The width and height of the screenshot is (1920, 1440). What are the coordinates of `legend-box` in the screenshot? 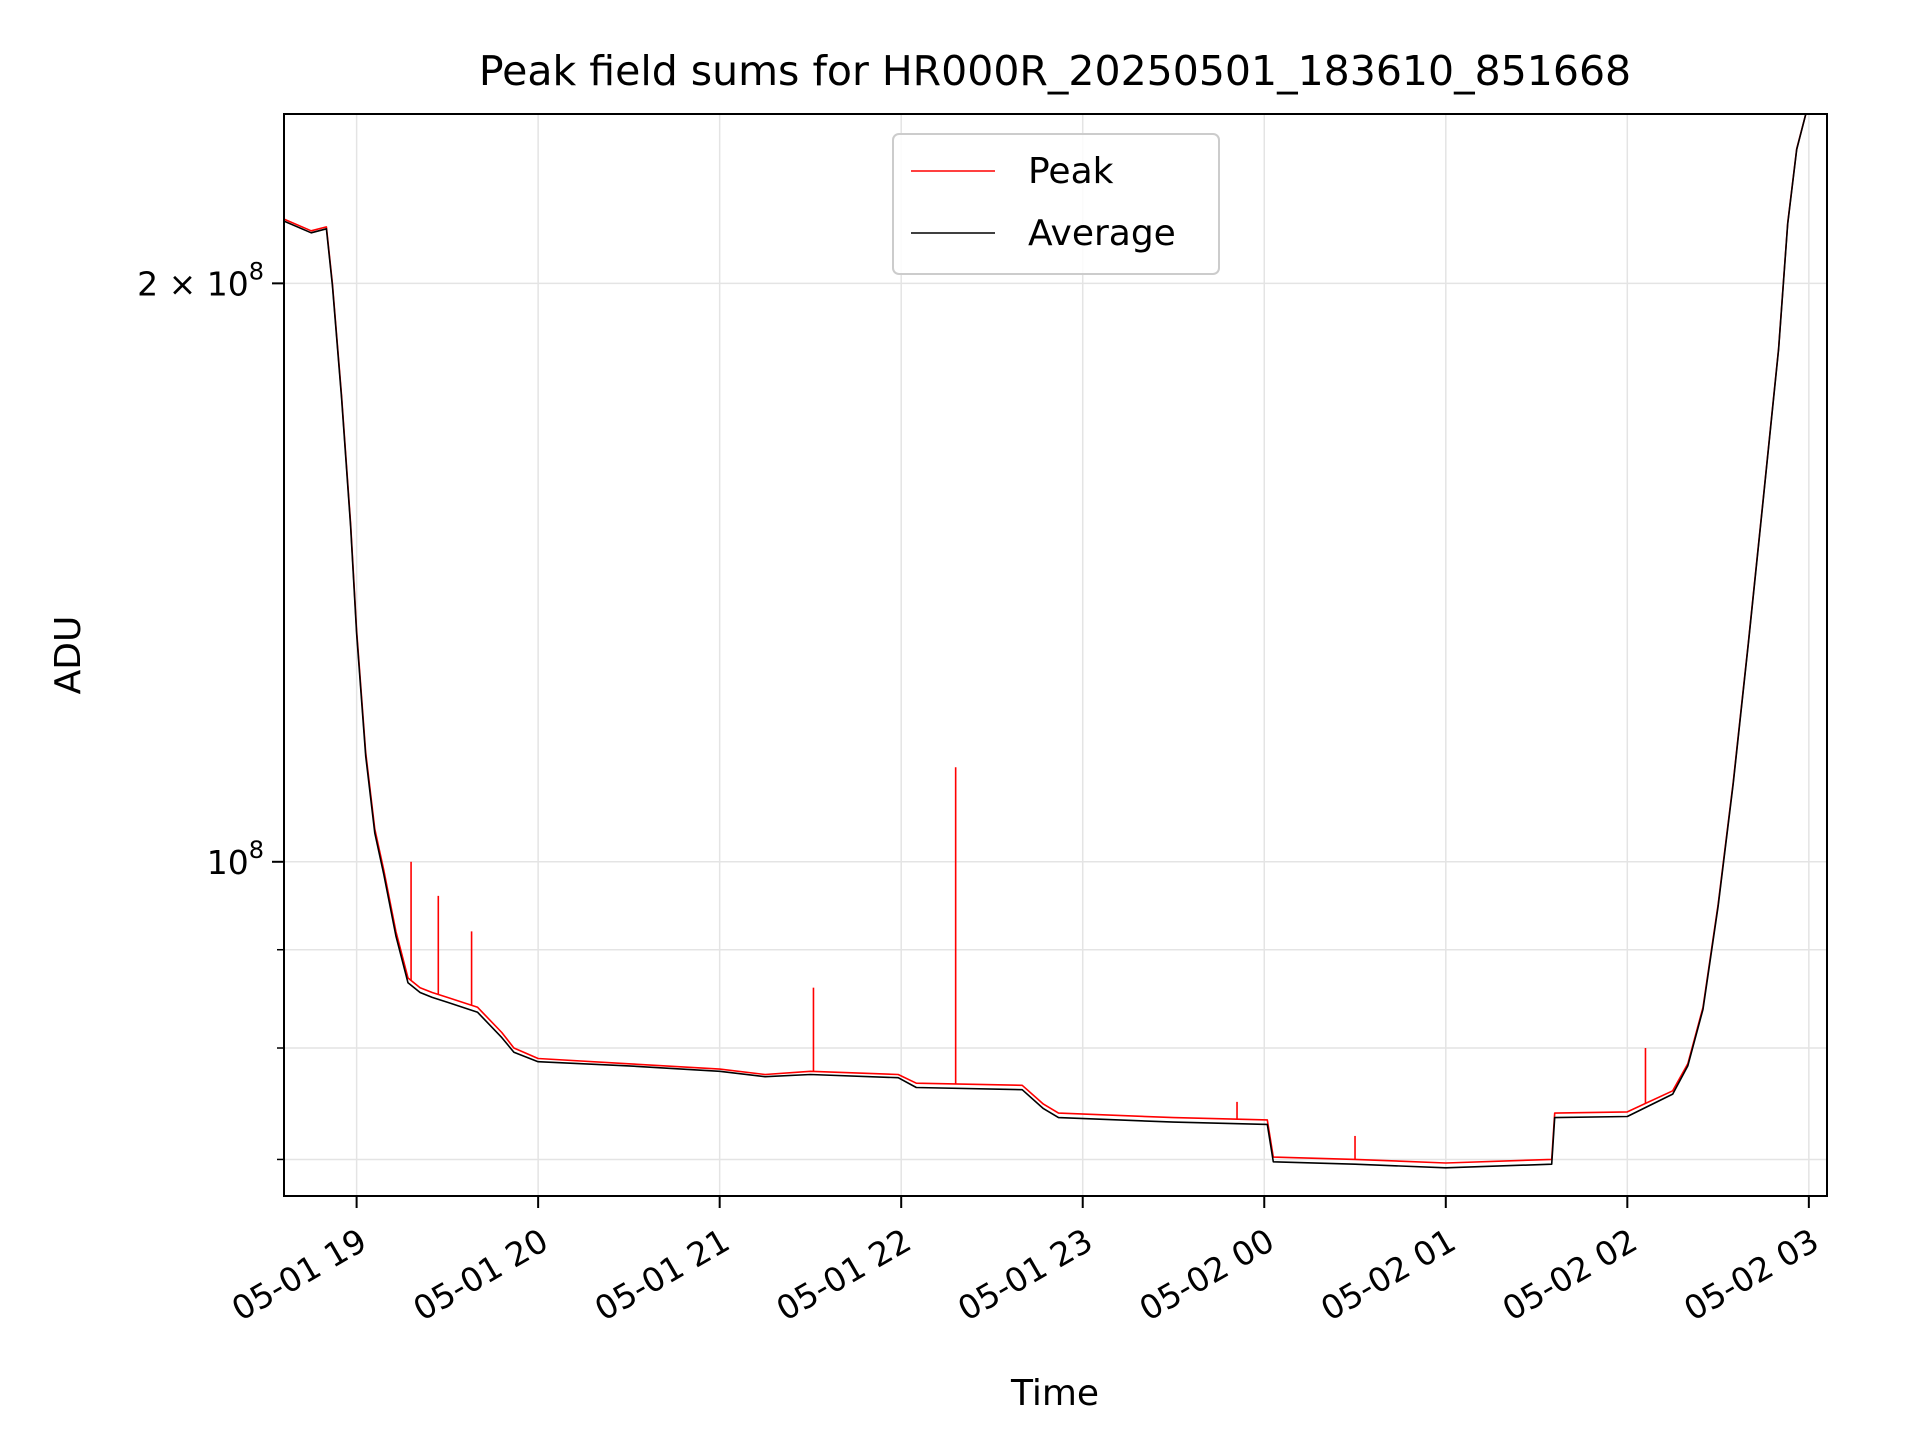 It's located at (1056, 204).